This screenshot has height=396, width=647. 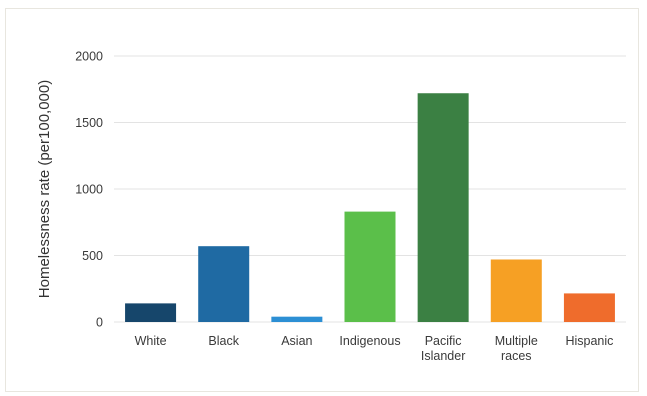 I want to click on y-axis-ticks: 0 500 1000 1500 2000, so click(x=89, y=190).